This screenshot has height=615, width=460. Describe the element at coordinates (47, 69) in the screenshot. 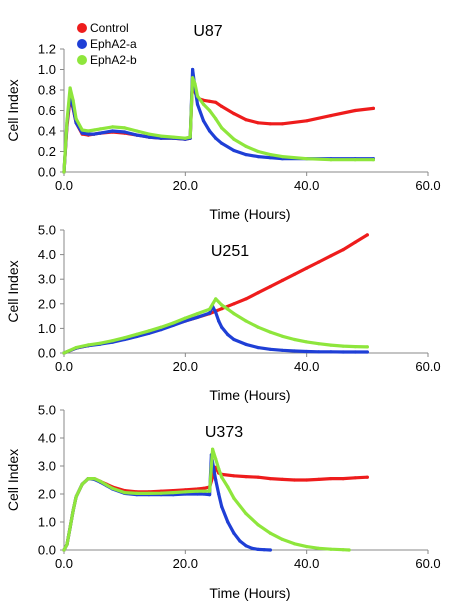

I see `y-tick-label: 1.0` at that location.